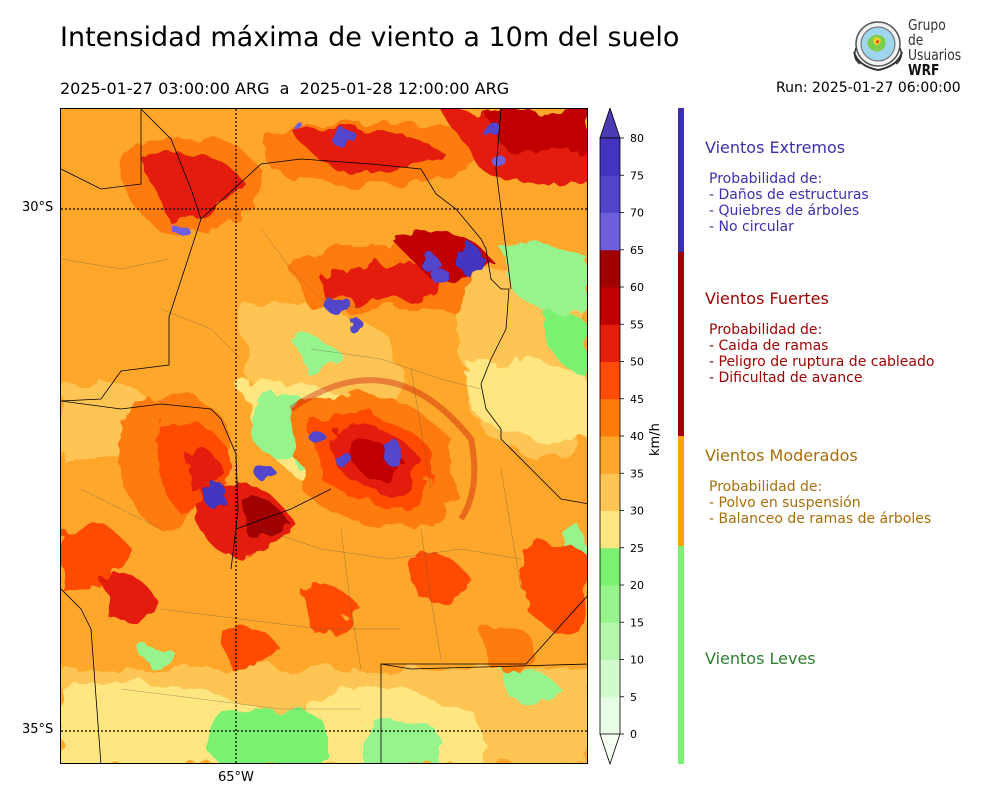  What do you see at coordinates (786, 378) in the screenshot?
I see `desc-line: - Dificultad de avance` at bounding box center [786, 378].